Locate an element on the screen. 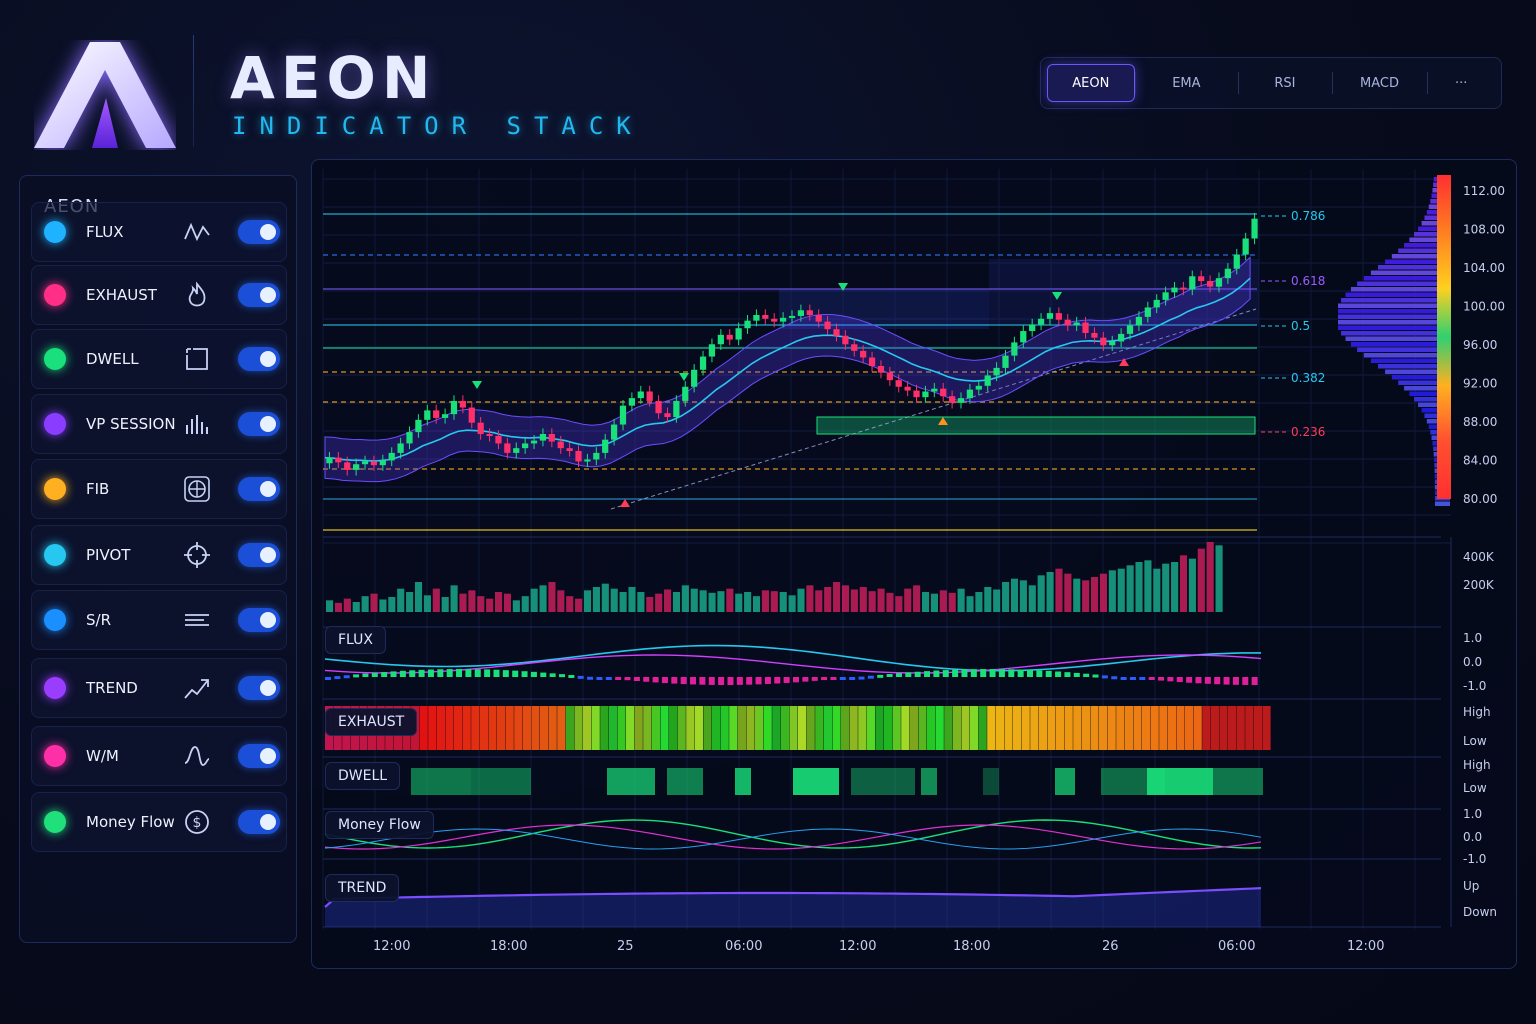 Image resolution: width=1536 pixels, height=1024 pixels. sidebar-item-money-flow: Money Flow $ is located at coordinates (159, 822).